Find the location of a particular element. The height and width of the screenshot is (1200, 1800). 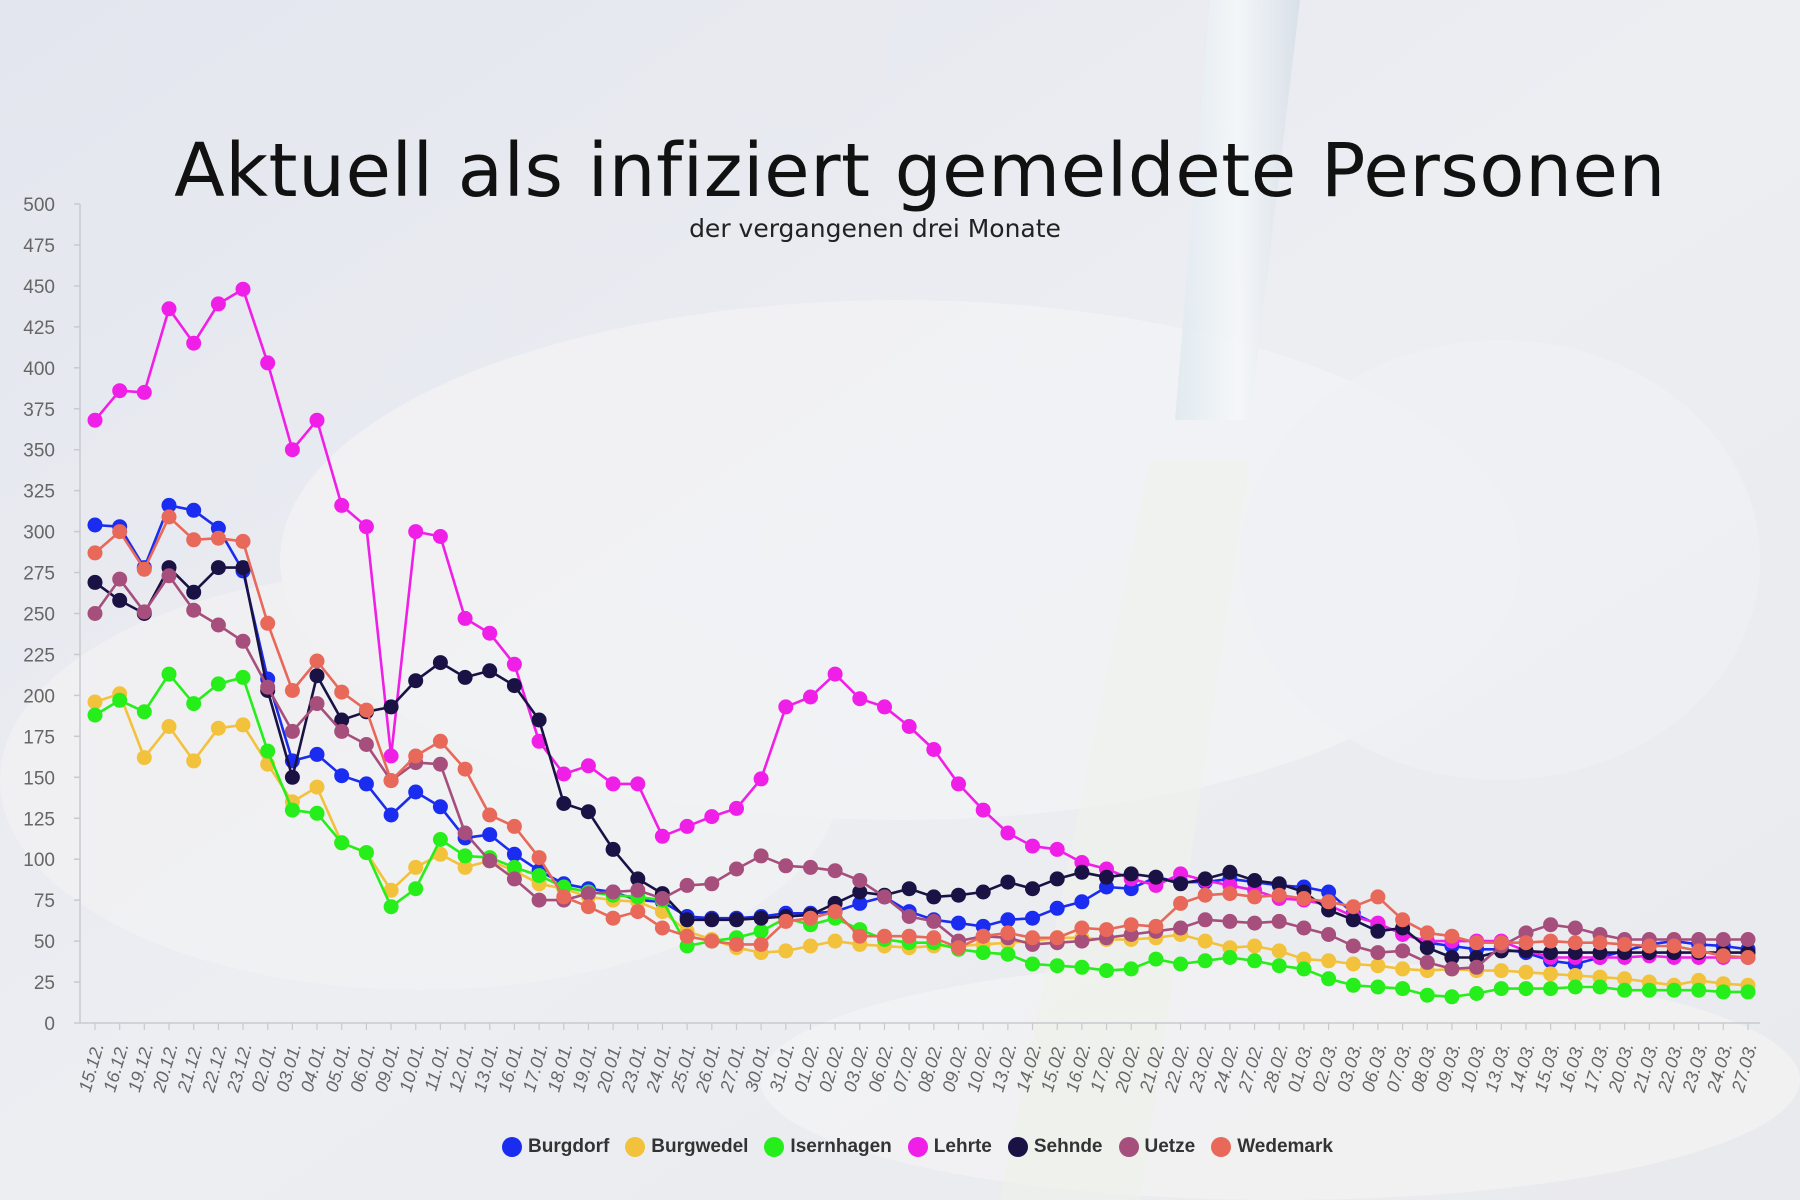

legend-label: Burgwedel is located at coordinates (700, 1146).